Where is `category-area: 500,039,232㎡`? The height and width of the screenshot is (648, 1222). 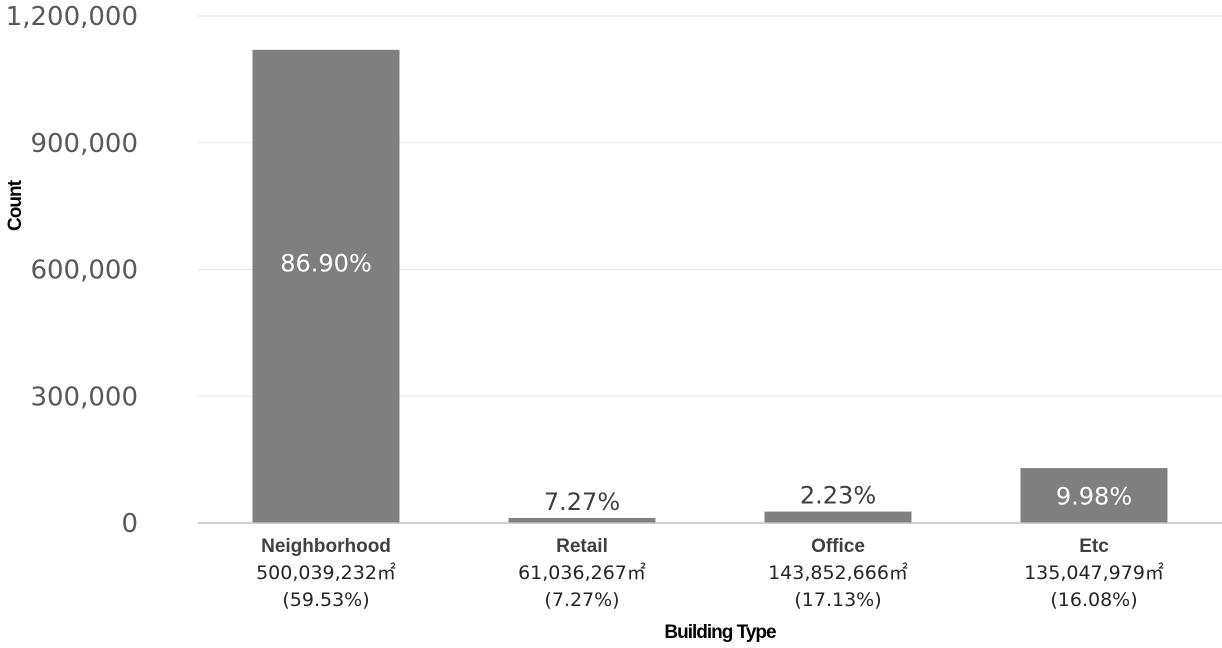
category-area: 500,039,232㎡ is located at coordinates (326, 572).